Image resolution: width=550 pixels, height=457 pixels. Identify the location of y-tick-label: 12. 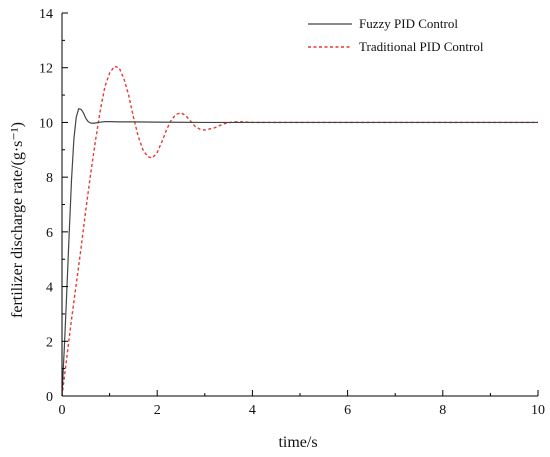
(46, 69).